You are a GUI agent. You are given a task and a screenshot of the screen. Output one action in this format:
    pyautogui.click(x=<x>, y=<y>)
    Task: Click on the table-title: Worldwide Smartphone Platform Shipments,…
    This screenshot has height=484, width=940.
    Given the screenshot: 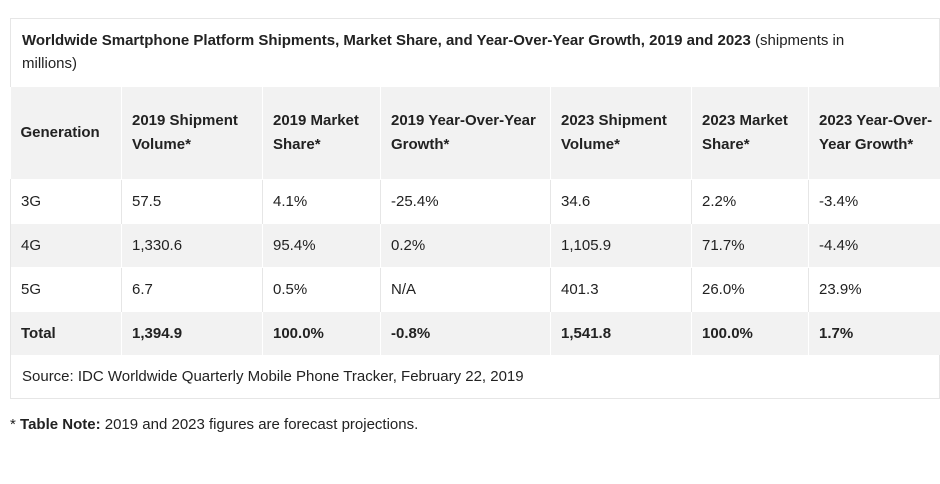 What is the action you would take?
    pyautogui.click(x=386, y=40)
    